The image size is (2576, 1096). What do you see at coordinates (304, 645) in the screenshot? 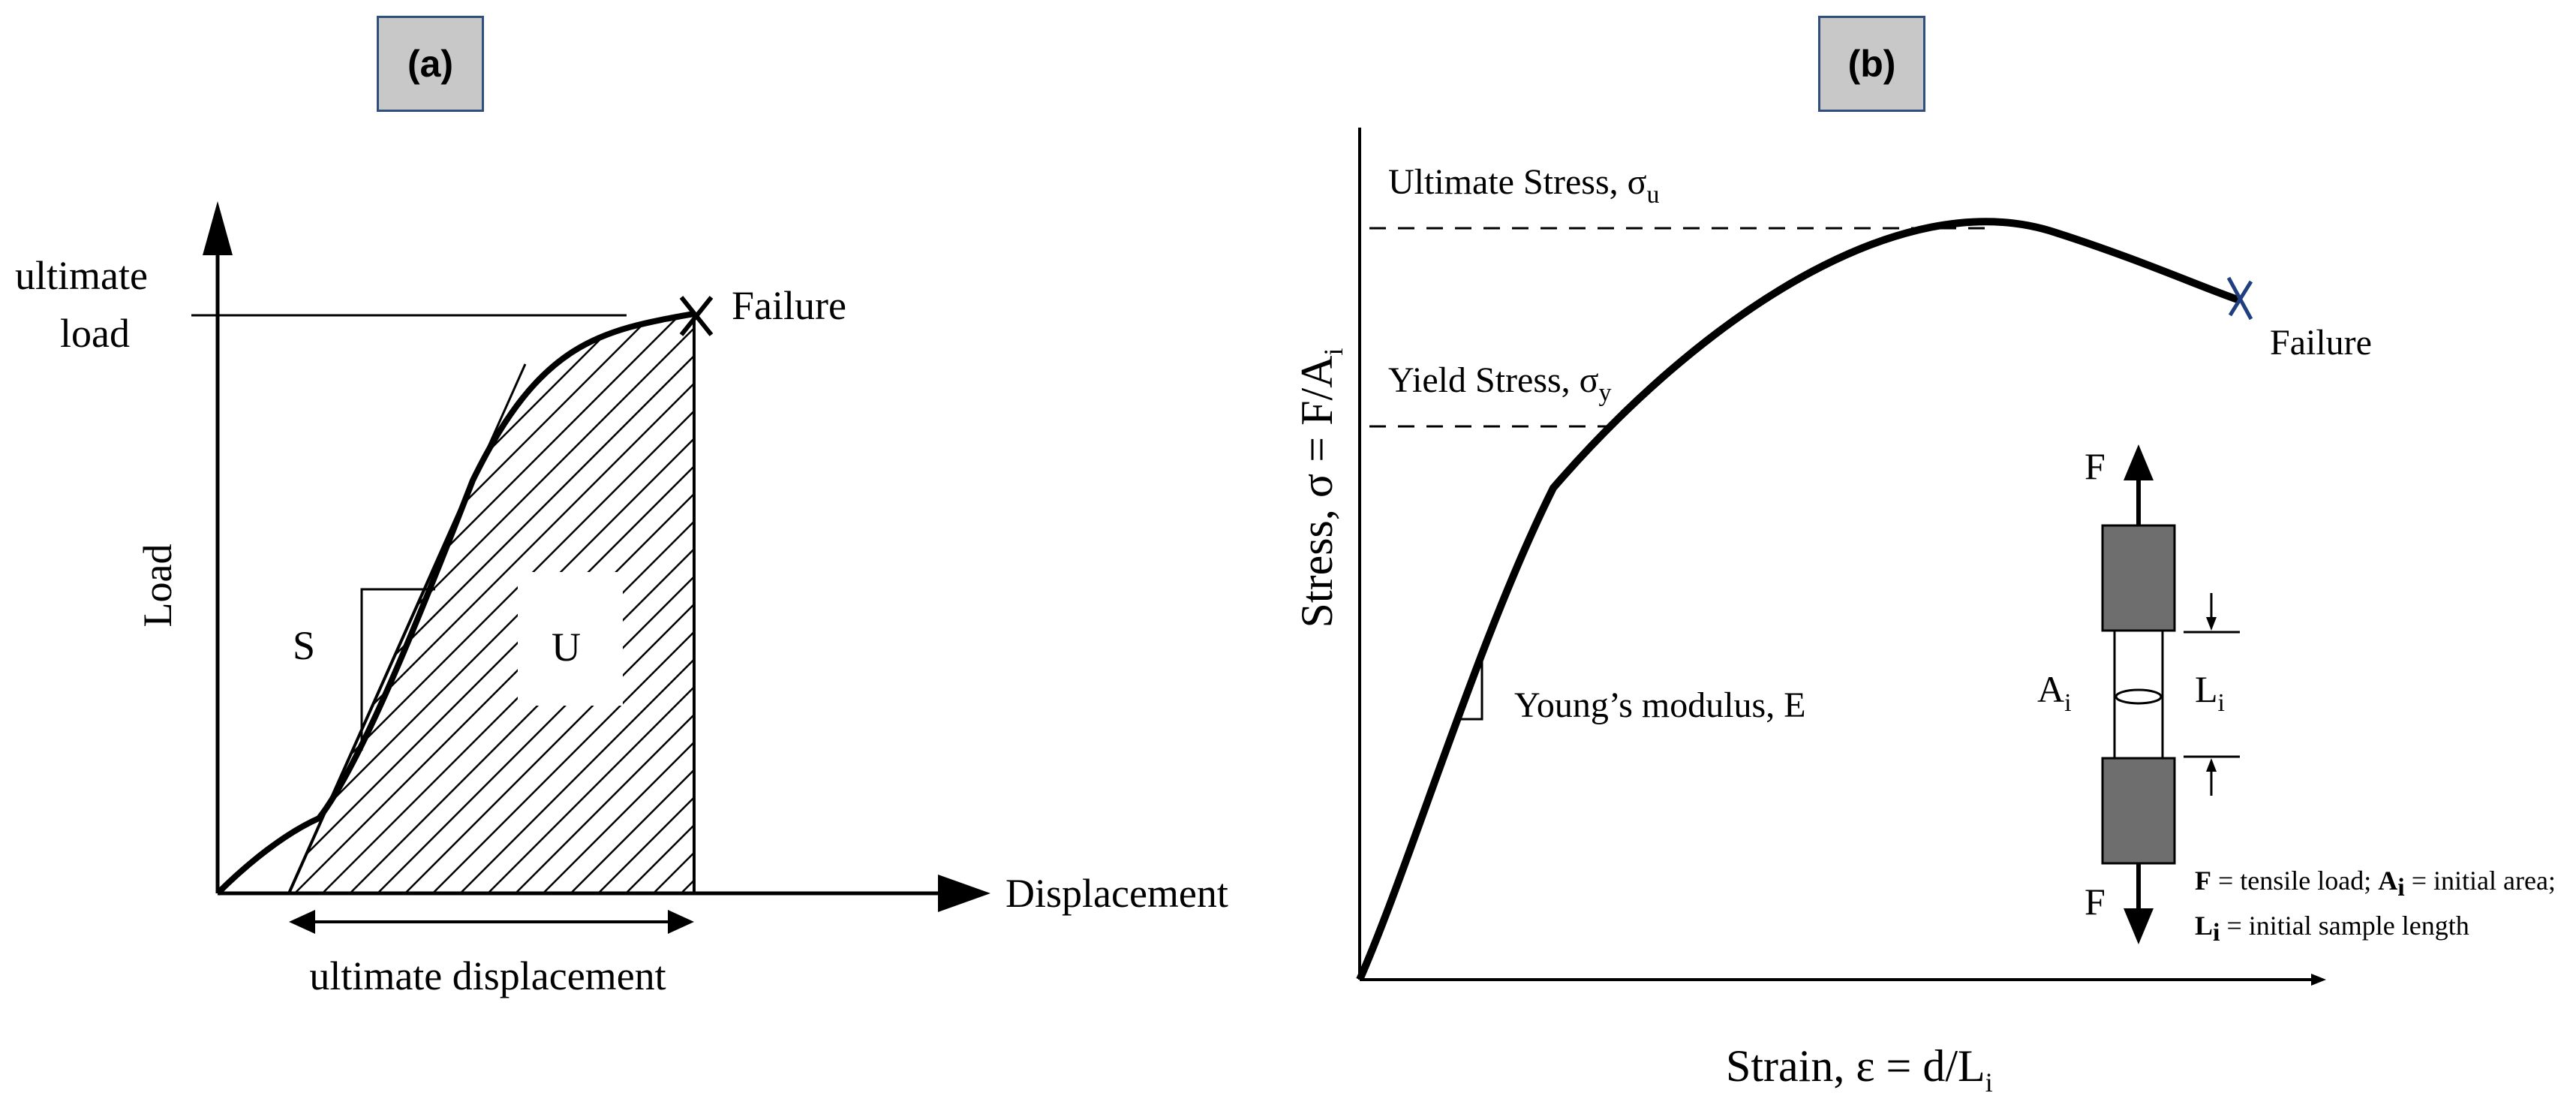
I see `region-s-label: S` at bounding box center [304, 645].